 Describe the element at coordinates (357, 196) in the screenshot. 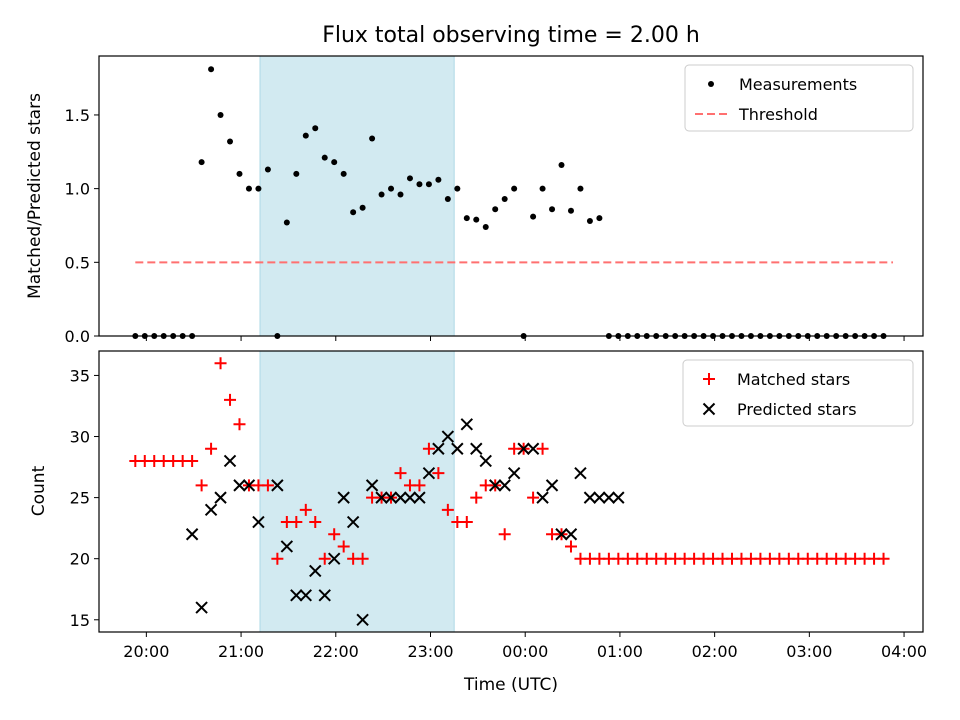

I see `observing-window-span` at that location.